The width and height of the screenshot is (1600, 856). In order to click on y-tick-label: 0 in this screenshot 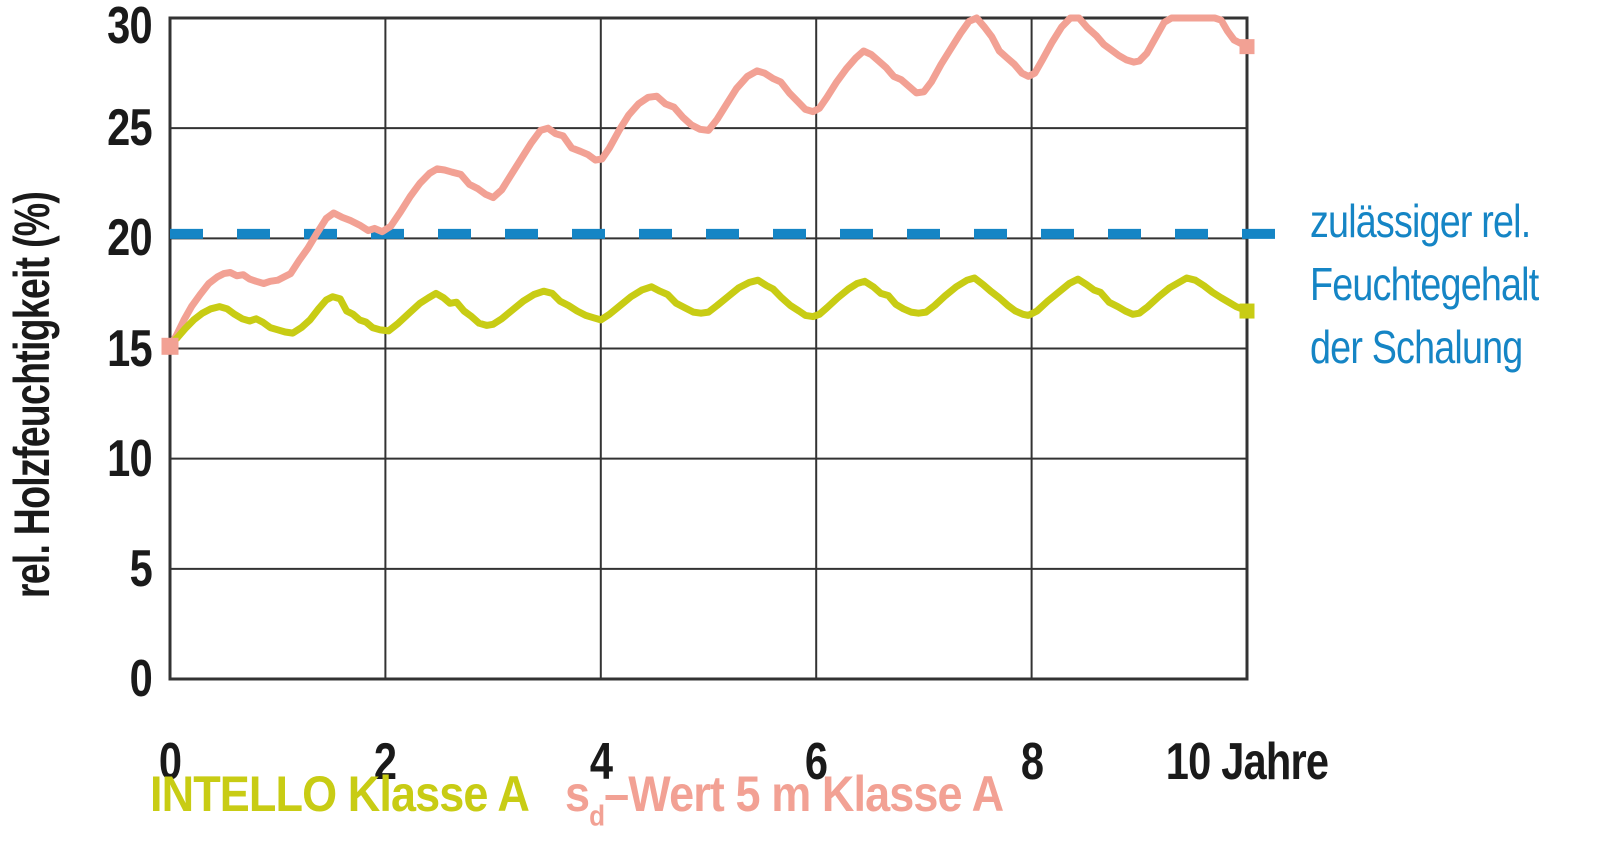, I will do `click(141, 679)`.